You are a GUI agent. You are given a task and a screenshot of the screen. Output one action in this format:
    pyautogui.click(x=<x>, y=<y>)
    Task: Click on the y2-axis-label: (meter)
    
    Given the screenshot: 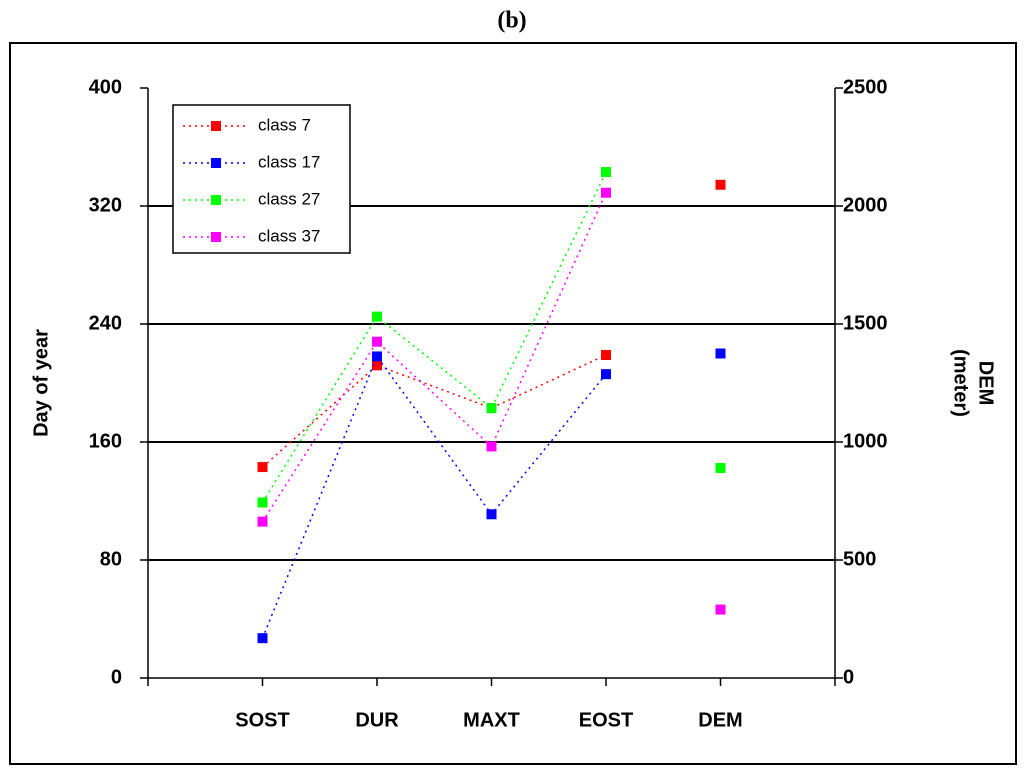 What is the action you would take?
    pyautogui.click(x=961, y=383)
    